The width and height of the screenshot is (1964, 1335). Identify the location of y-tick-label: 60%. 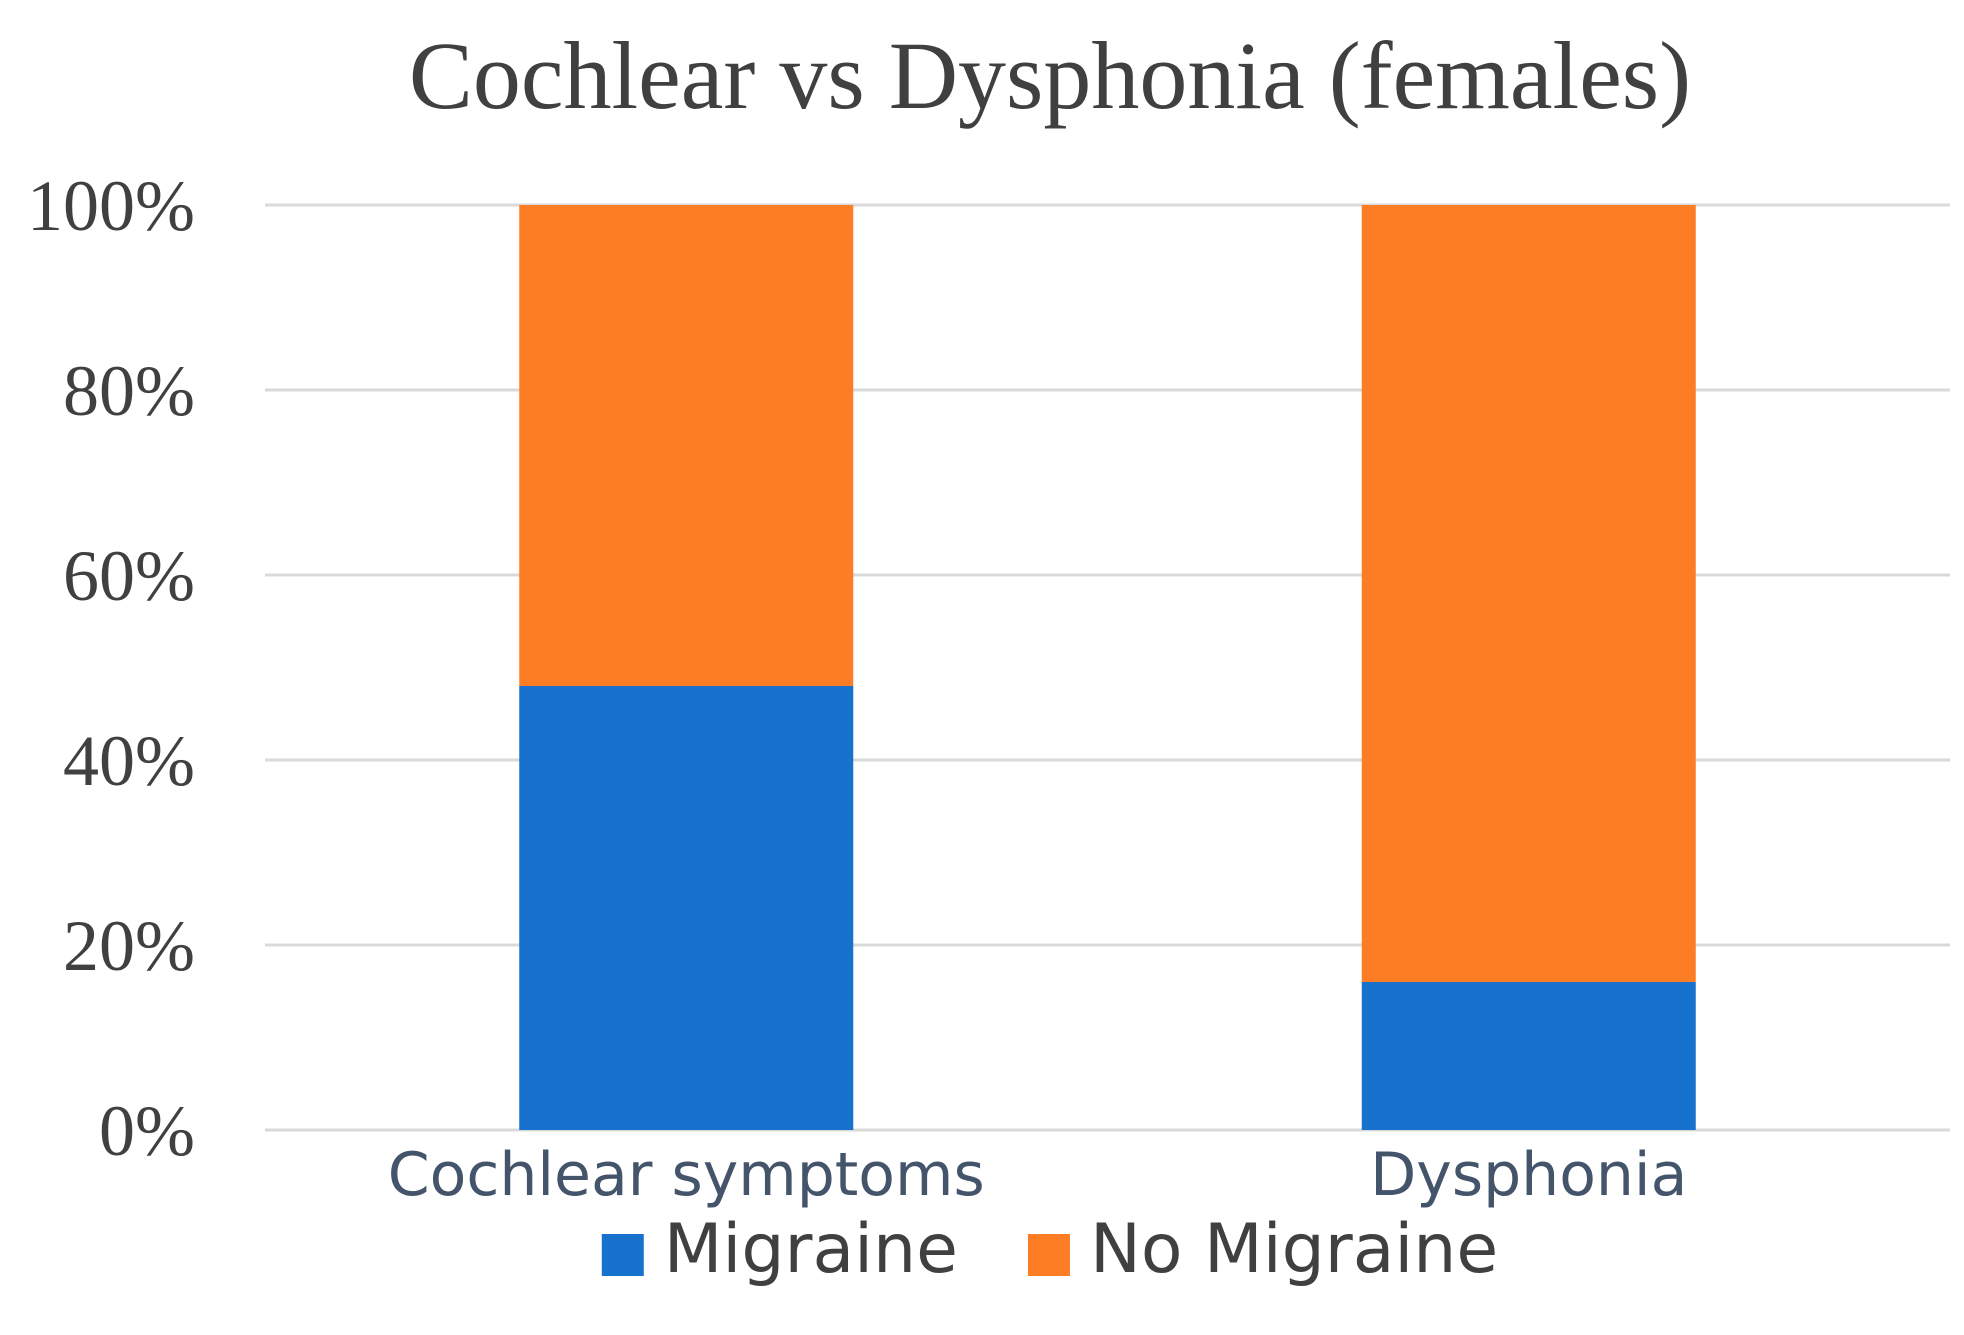
(129, 576).